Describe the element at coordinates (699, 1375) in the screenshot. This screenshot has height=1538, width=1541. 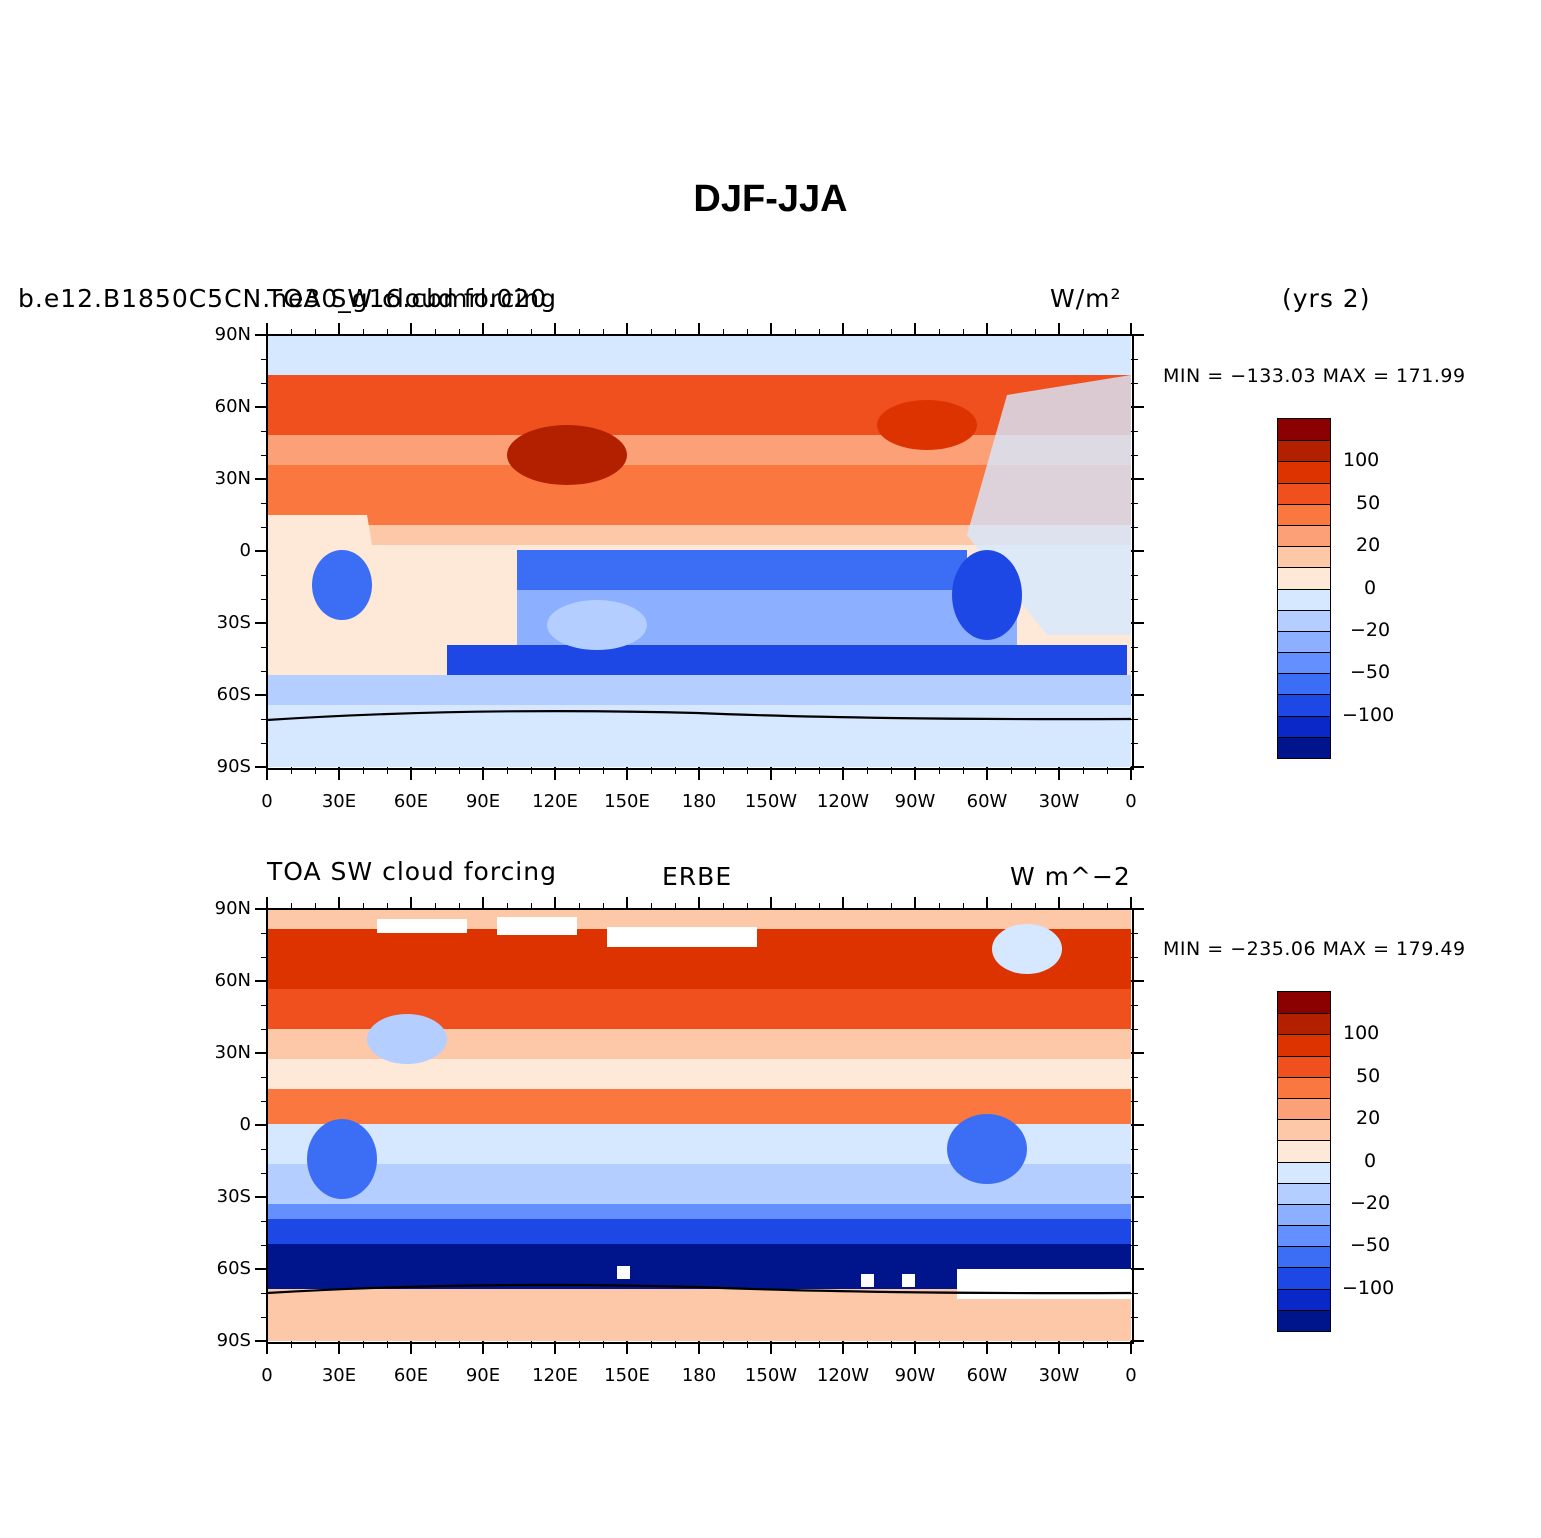
I see `panel2-lon-label: 180` at that location.